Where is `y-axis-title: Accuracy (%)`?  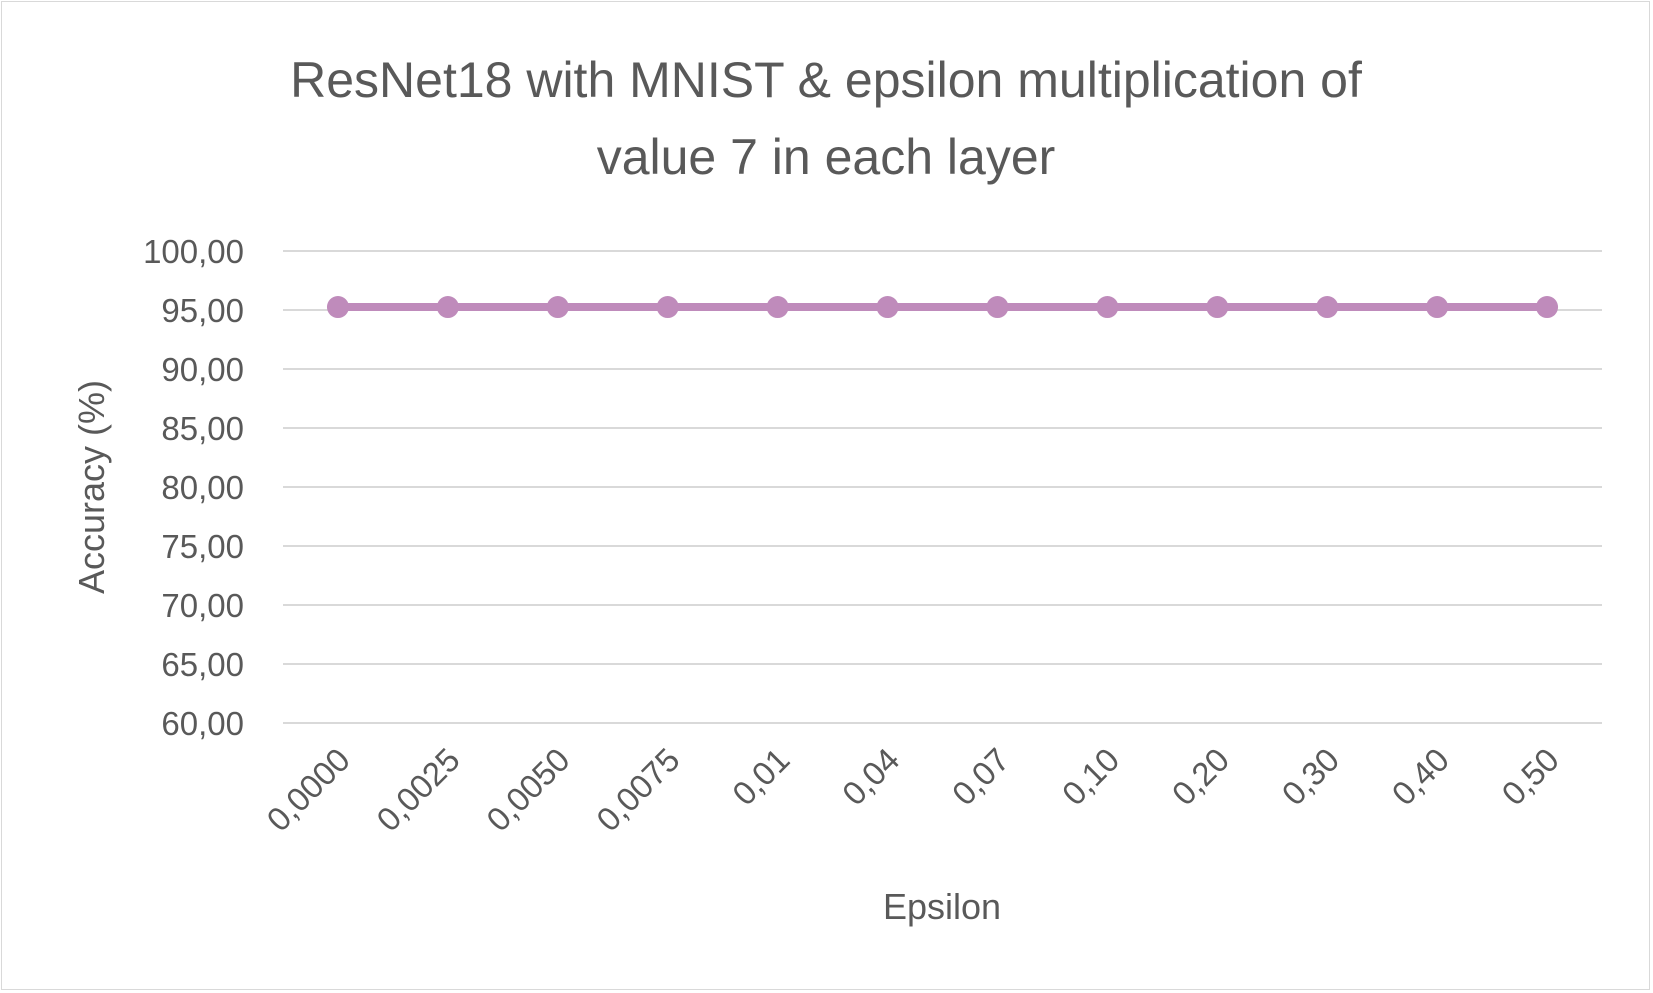
y-axis-title: Accuracy (%) is located at coordinates (91, 487).